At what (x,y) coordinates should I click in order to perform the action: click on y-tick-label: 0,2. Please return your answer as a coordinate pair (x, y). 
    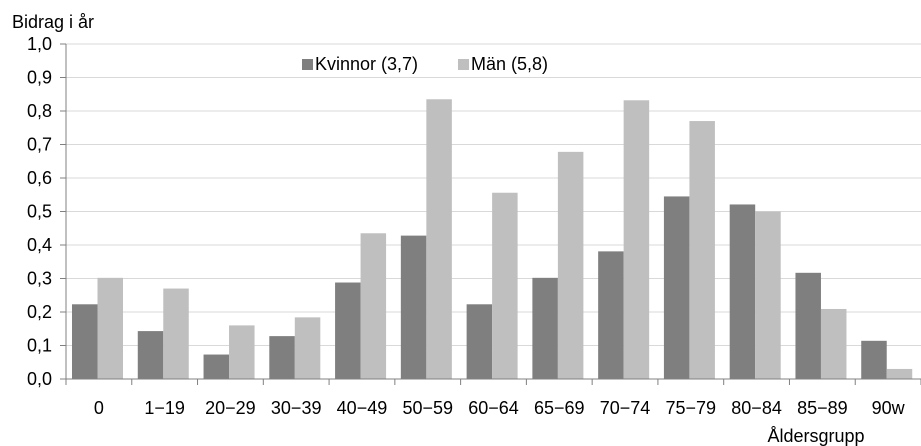
    Looking at the image, I should click on (39, 312).